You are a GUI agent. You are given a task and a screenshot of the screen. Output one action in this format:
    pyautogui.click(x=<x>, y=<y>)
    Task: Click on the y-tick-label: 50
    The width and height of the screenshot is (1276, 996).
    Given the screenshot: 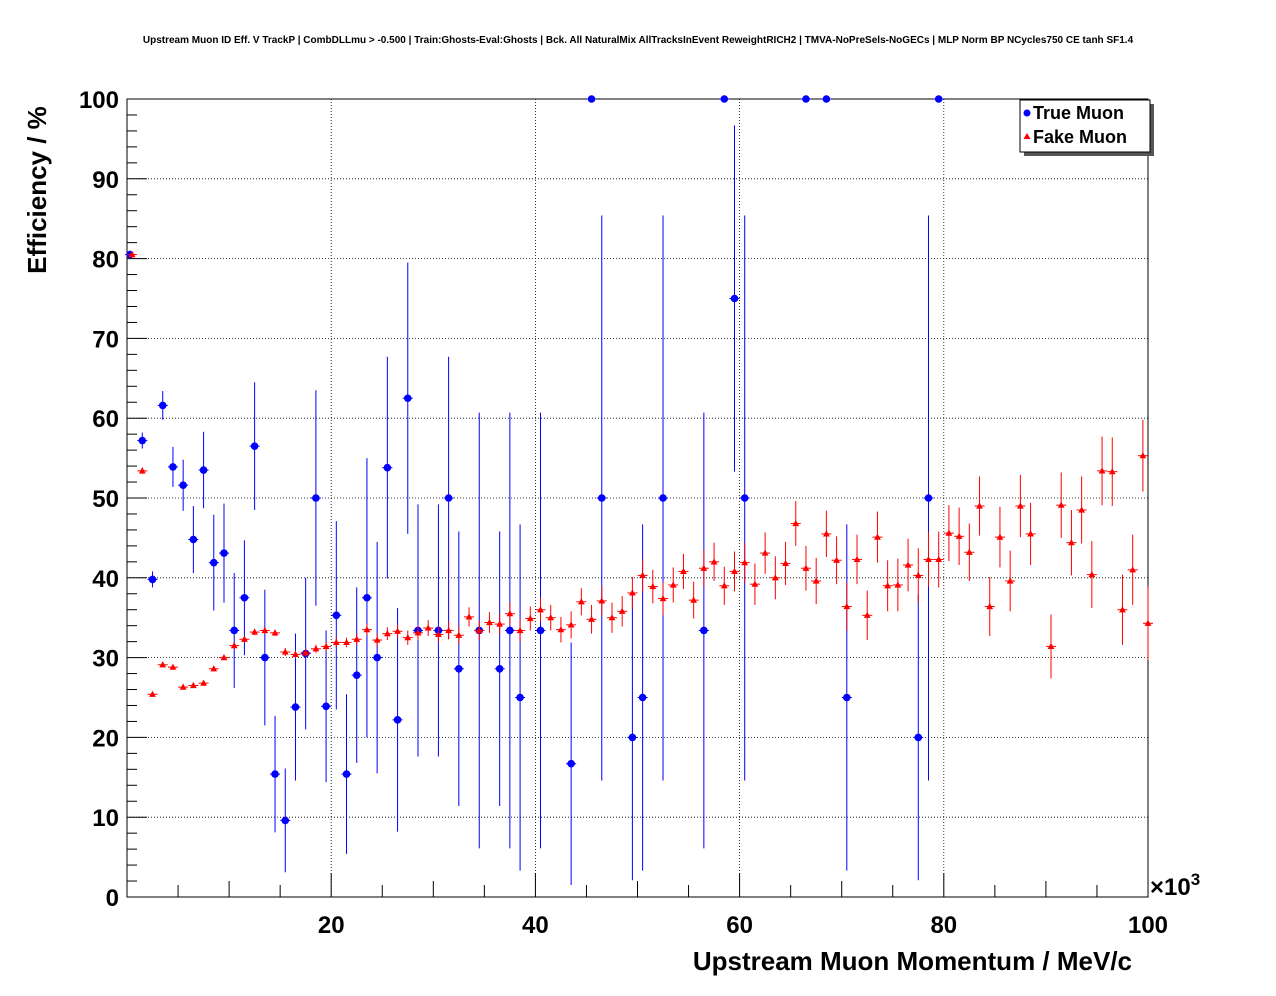 What is the action you would take?
    pyautogui.click(x=105, y=499)
    